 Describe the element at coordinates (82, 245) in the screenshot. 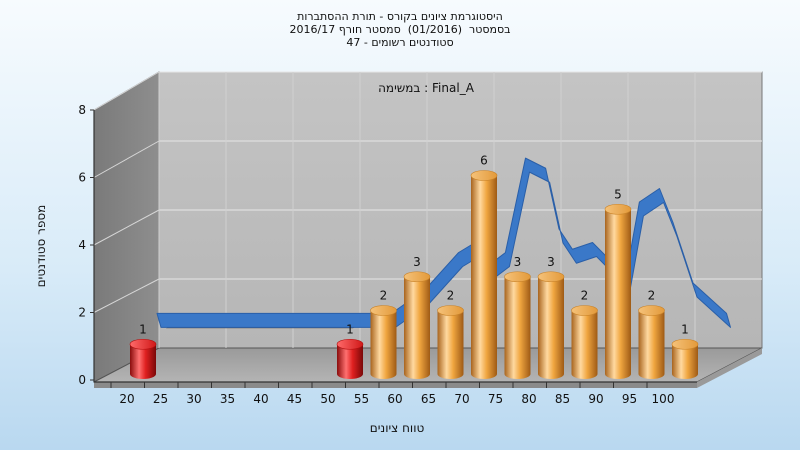

I see `y-tick-label: 4` at that location.